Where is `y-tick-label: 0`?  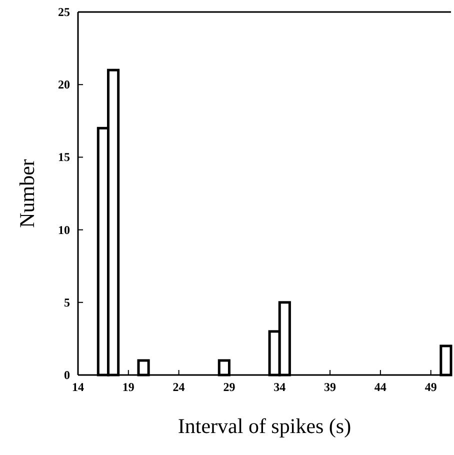
y-tick-label: 0 is located at coordinates (67, 375).